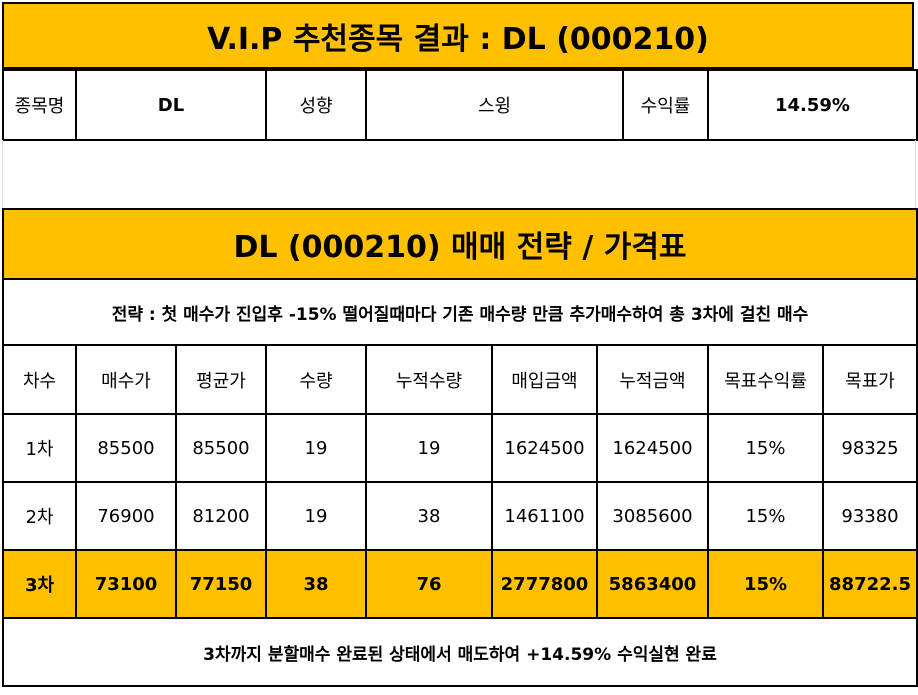 Image resolution: width=918 pixels, height=695 pixels. Describe the element at coordinates (221, 516) in the screenshot. I see `table-cell: 81200` at that location.